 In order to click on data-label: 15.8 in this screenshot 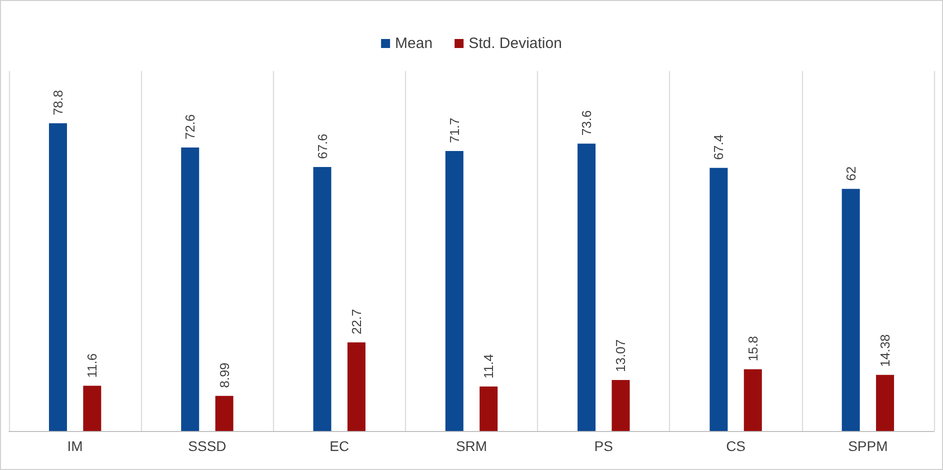, I will do `click(752, 349)`.